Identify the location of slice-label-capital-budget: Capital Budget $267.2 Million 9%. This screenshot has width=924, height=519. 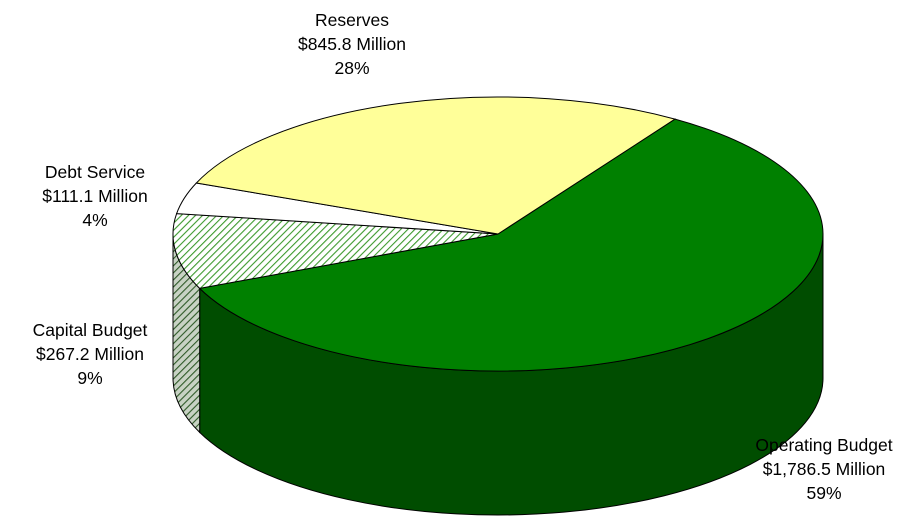
(90, 354).